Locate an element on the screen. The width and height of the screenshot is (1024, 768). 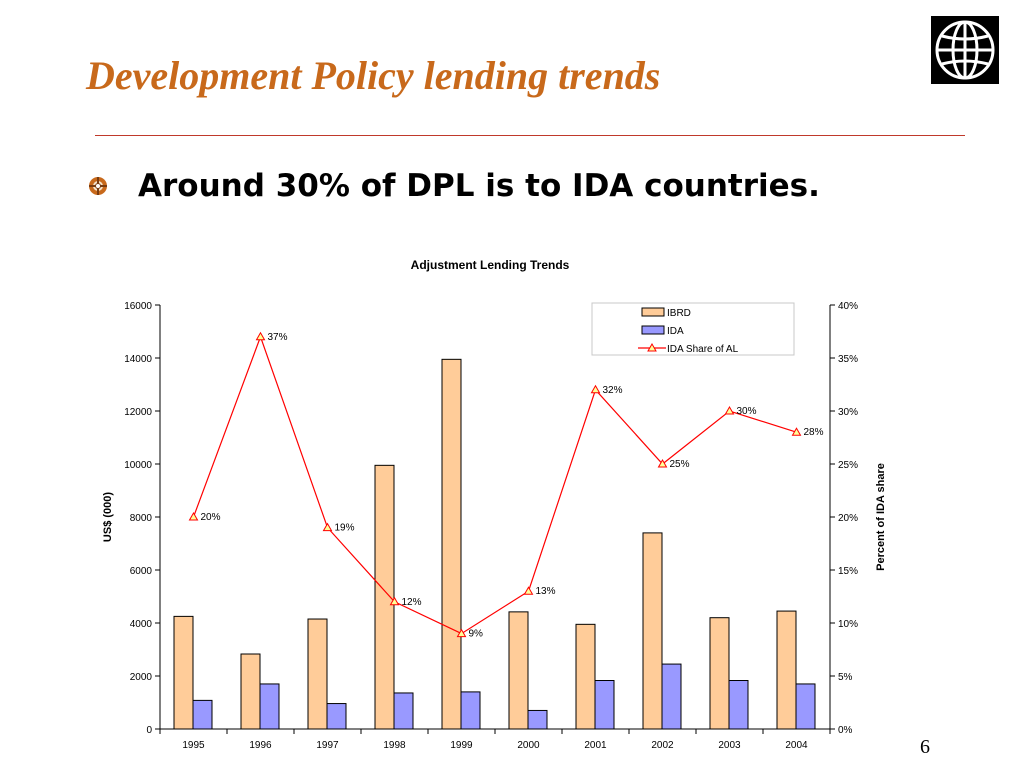
data-label: 19% is located at coordinates (345, 528).